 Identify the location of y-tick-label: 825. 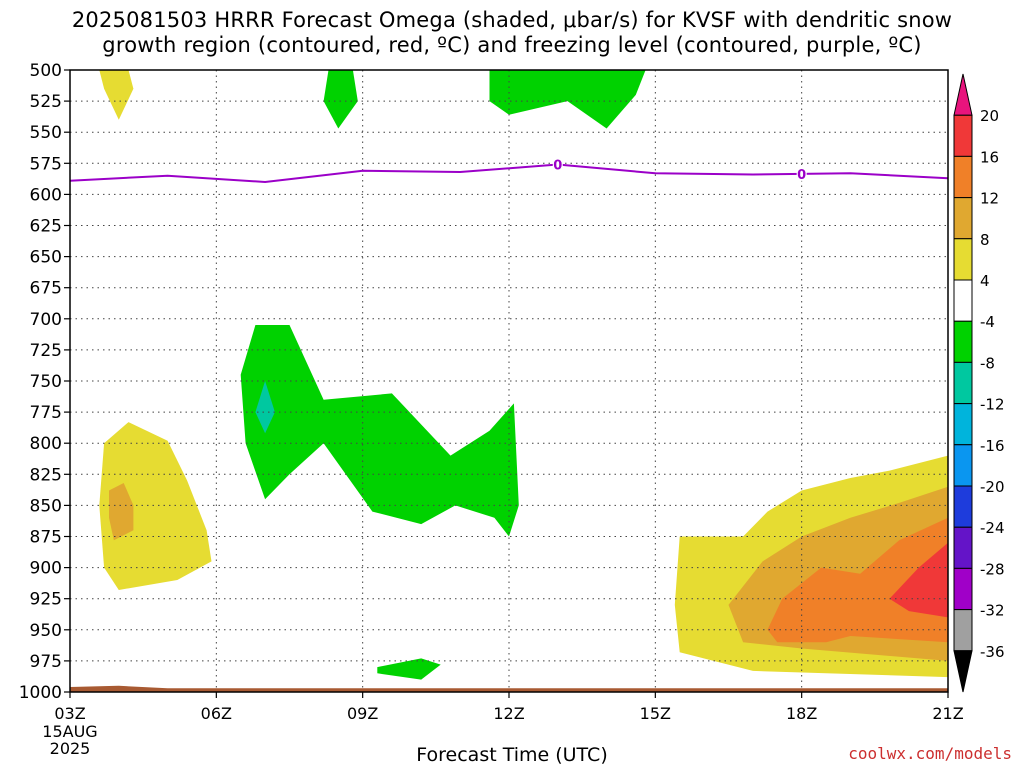
(46, 475).